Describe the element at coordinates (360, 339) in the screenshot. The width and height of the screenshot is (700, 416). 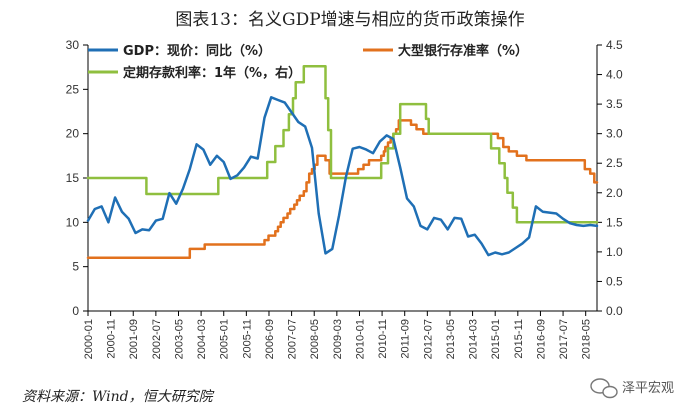
I see `x-tick-label: 2010-01` at that location.